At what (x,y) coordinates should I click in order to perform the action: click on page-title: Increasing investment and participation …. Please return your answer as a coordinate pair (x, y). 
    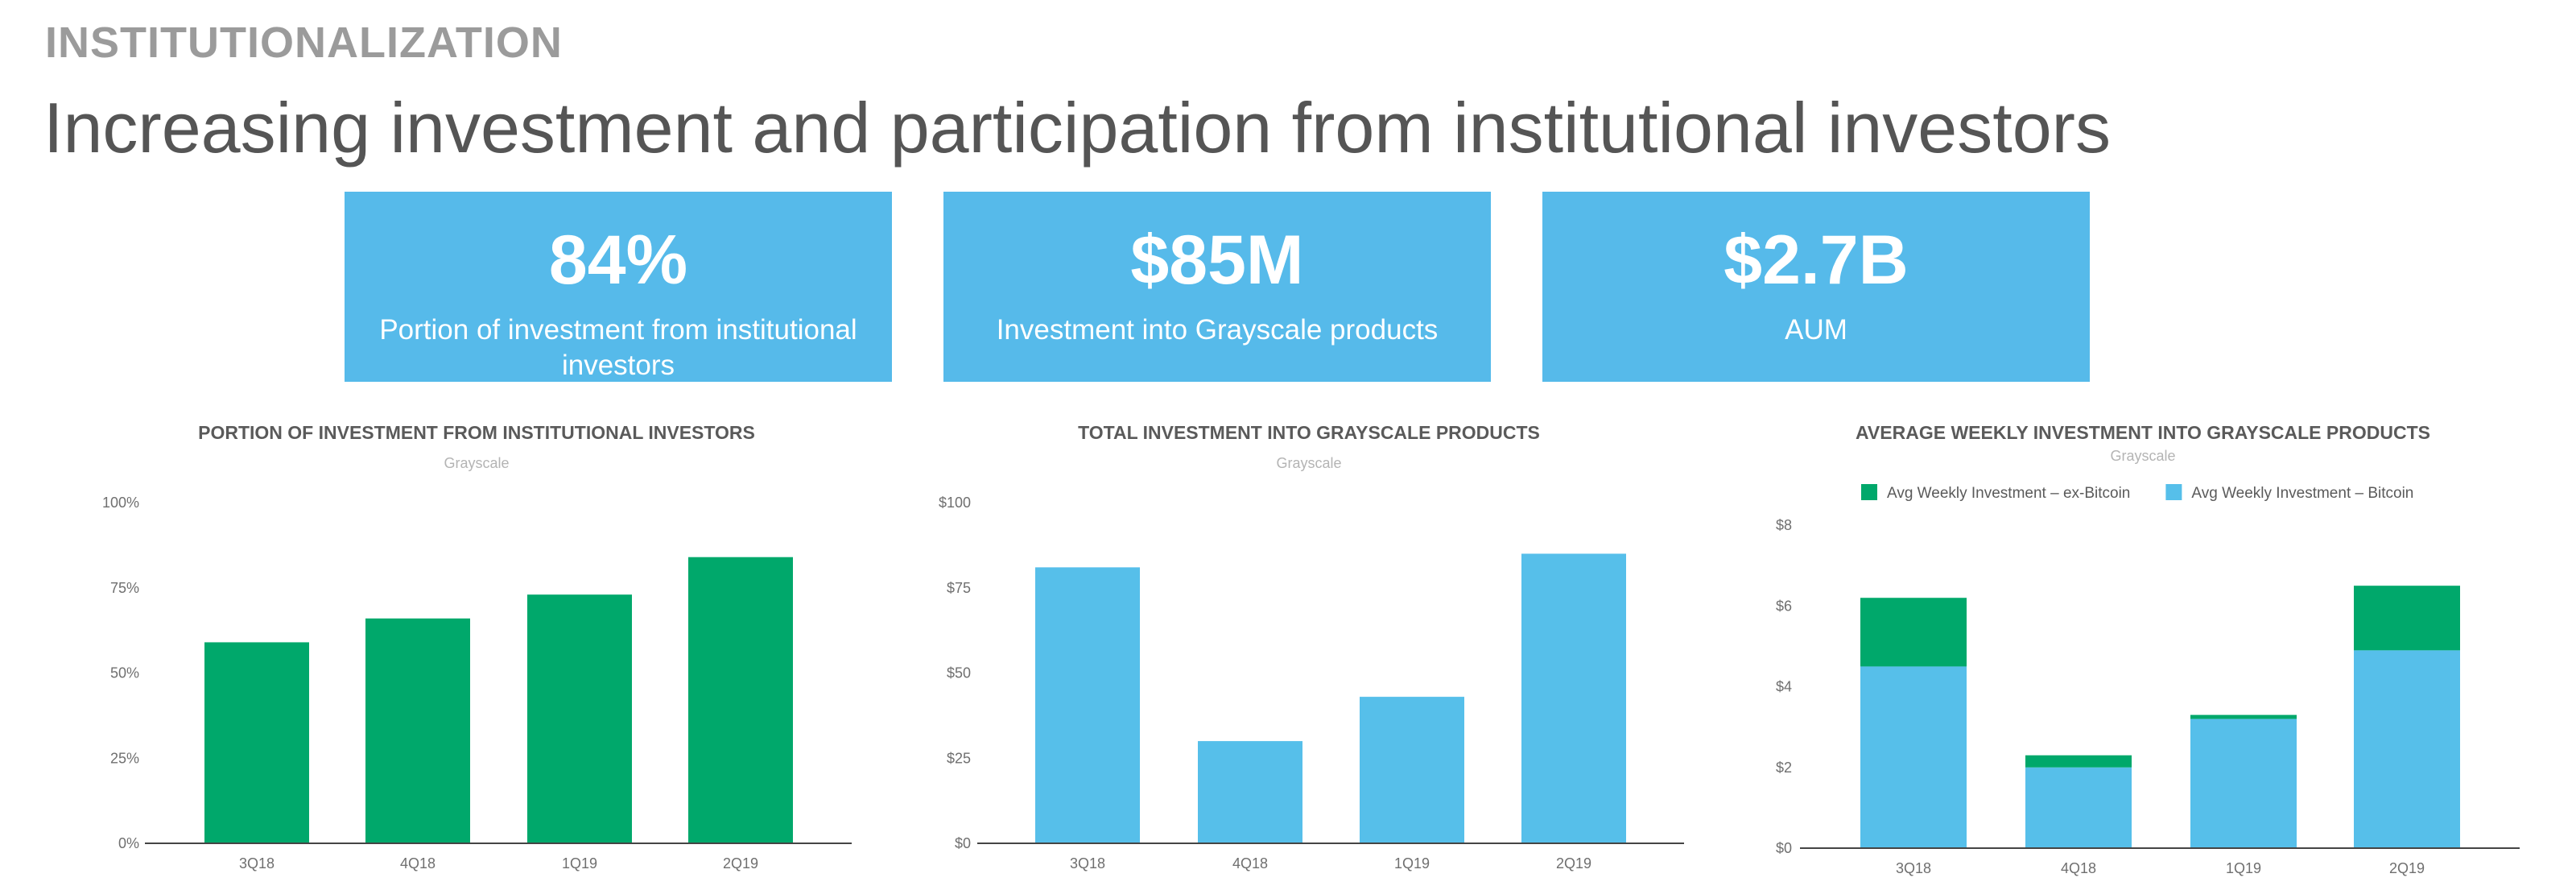
    Looking at the image, I should click on (1077, 128).